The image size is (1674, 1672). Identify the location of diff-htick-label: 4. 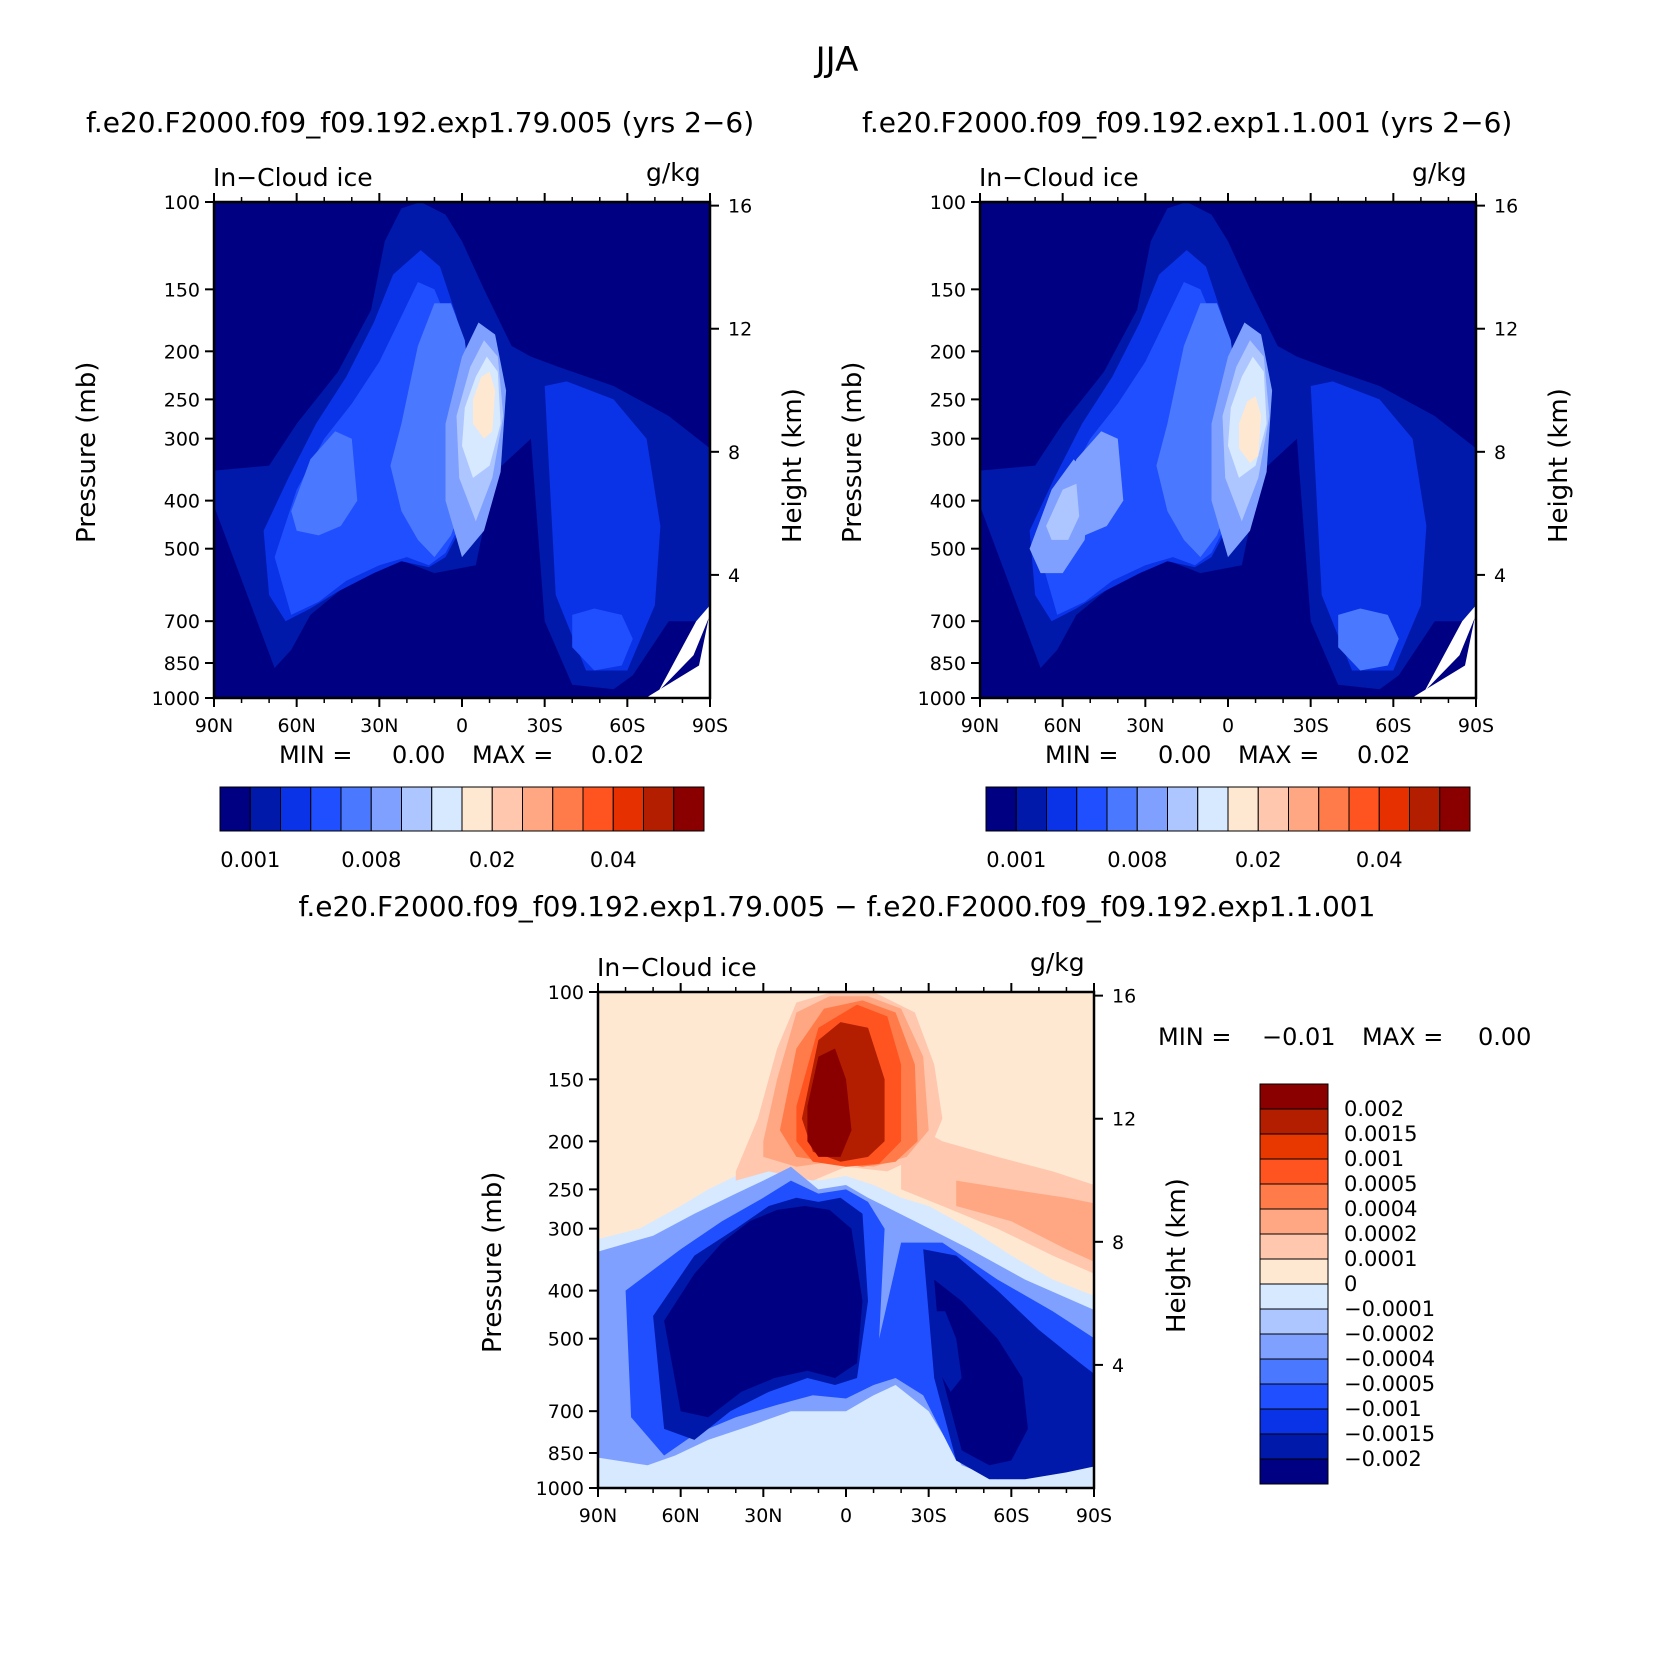
(1118, 1366).